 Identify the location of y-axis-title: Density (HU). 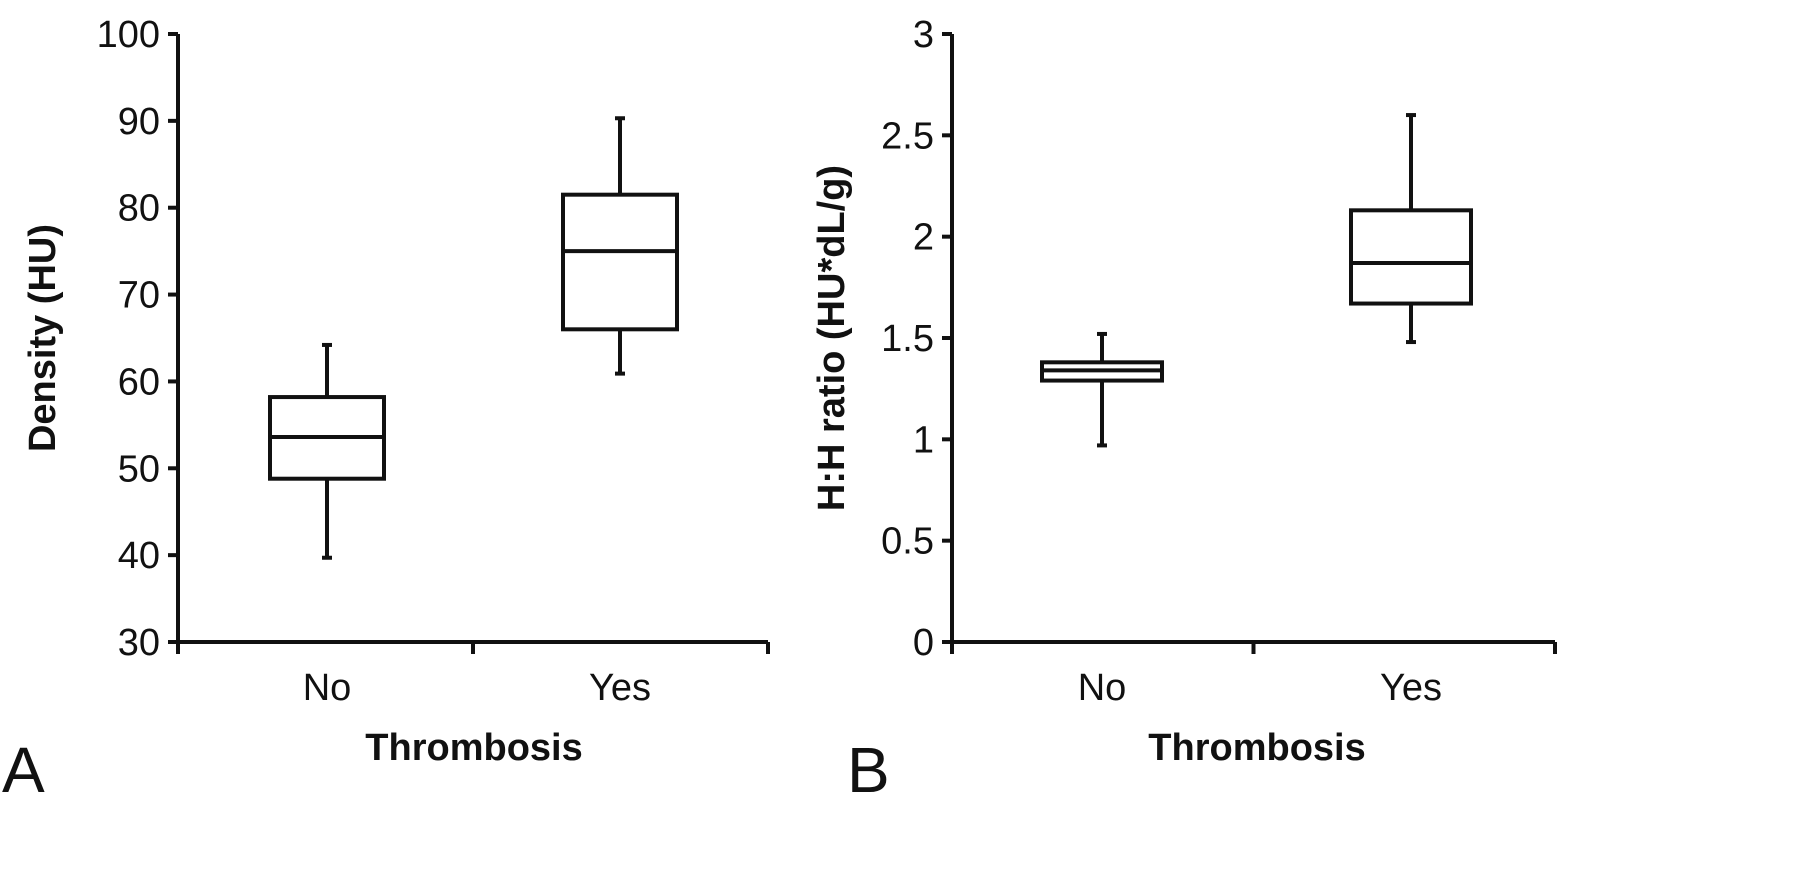
(43, 338).